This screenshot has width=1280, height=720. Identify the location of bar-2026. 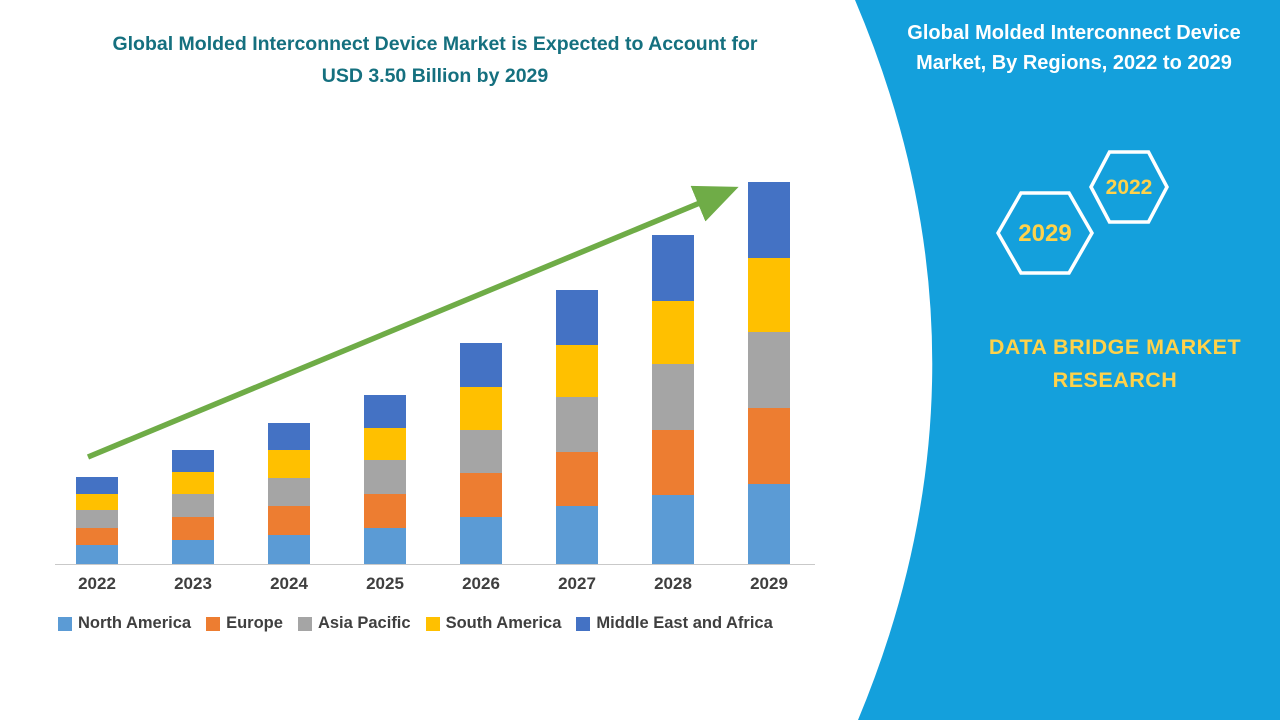
(481, 453).